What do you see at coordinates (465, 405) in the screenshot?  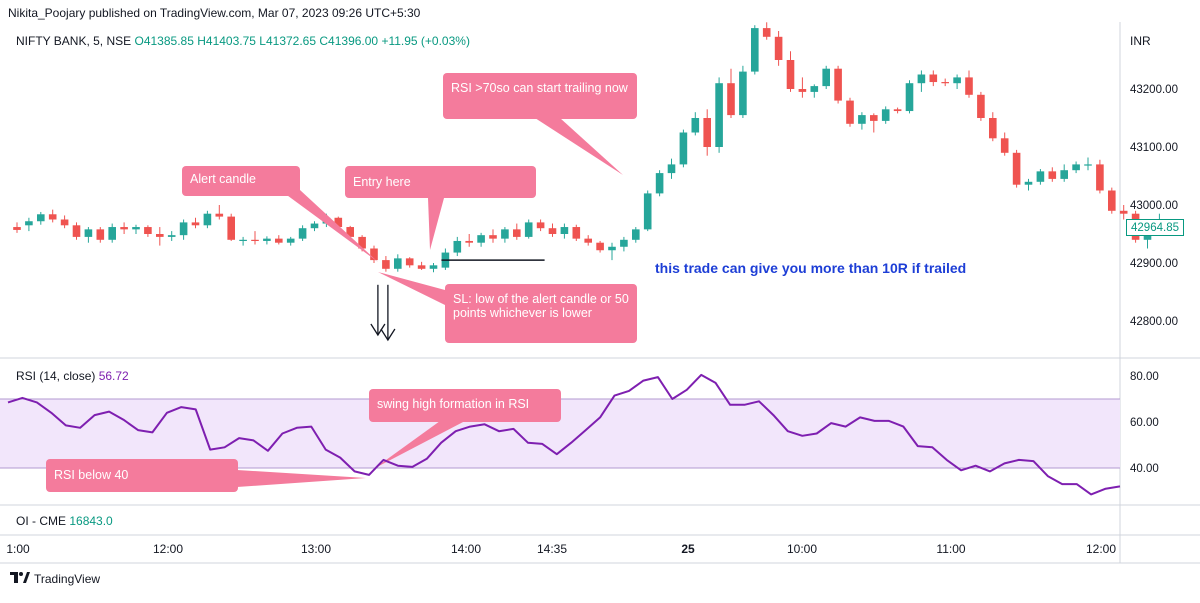 I see `swing-high-note: swing high formation in RSI` at bounding box center [465, 405].